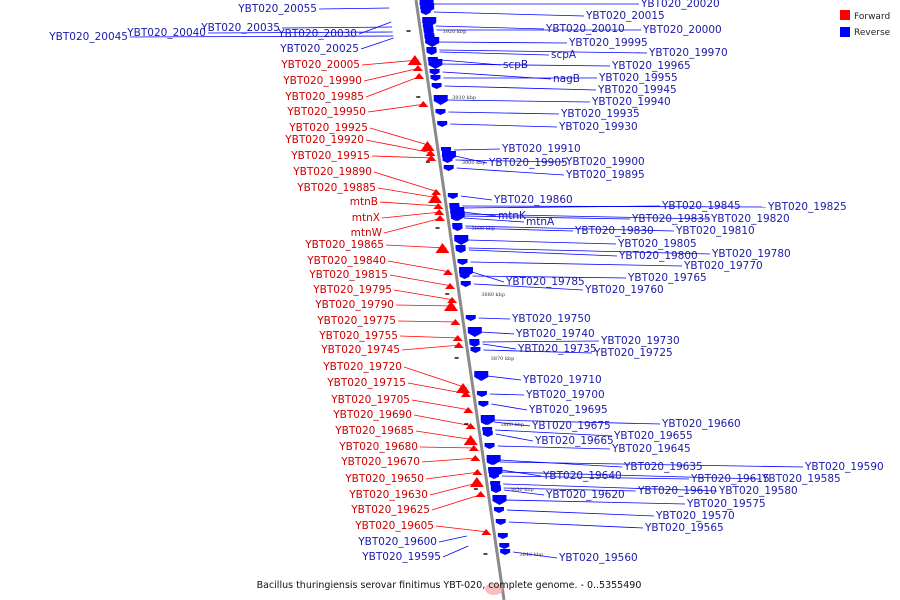 The width and height of the screenshot is (900, 600). What do you see at coordinates (807, 207) in the screenshot?
I see `gene-label-reverse: YBT020_19825` at bounding box center [807, 207].